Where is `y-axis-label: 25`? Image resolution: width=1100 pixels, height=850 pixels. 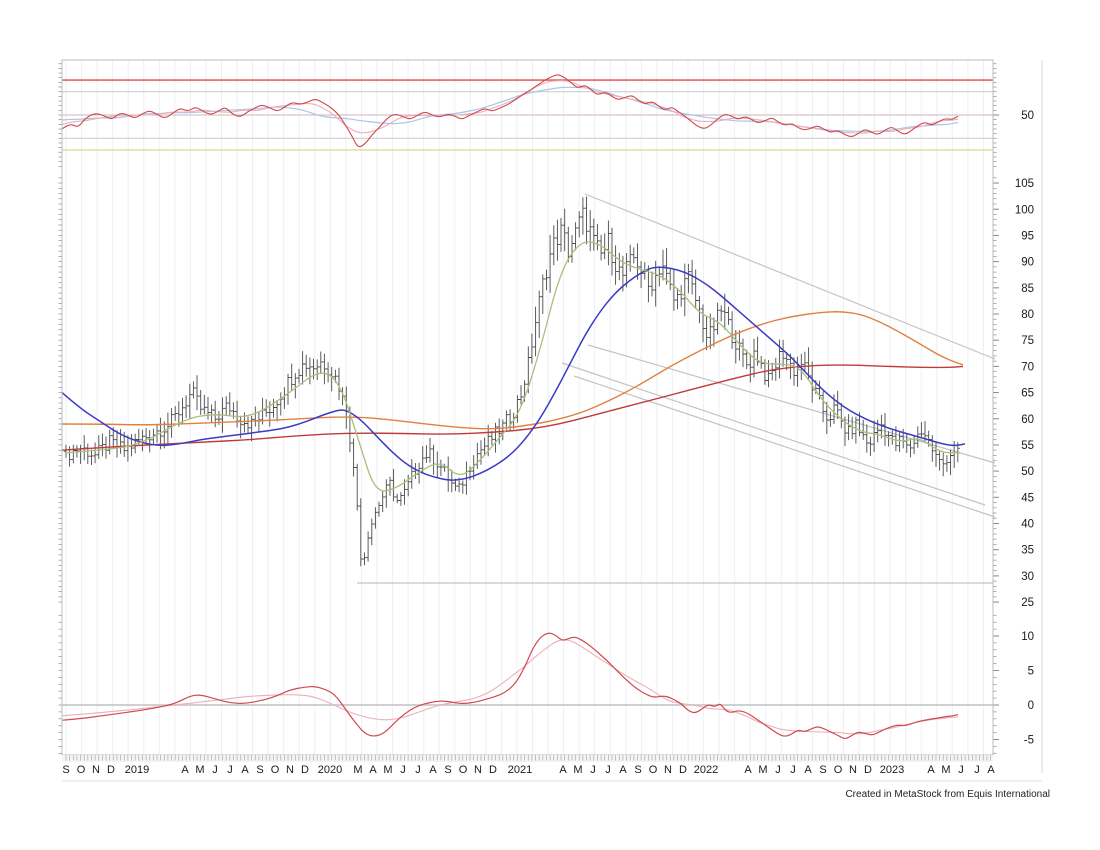
y-axis-label: 25 is located at coordinates (1027, 603).